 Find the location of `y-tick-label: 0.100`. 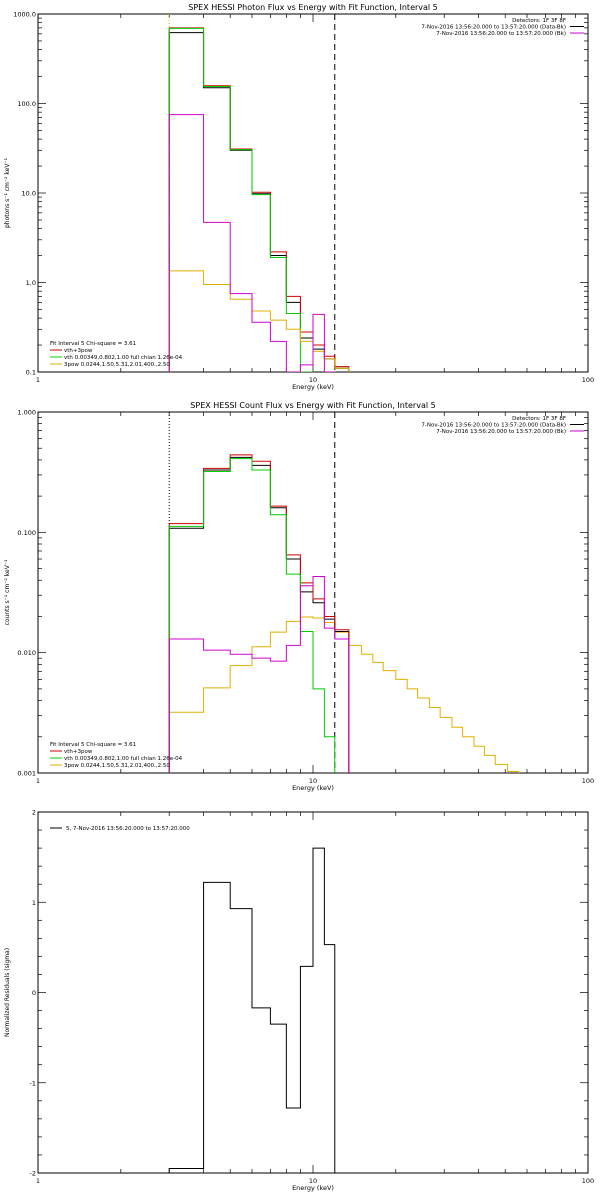

y-tick-label: 0.100 is located at coordinates (26, 533).